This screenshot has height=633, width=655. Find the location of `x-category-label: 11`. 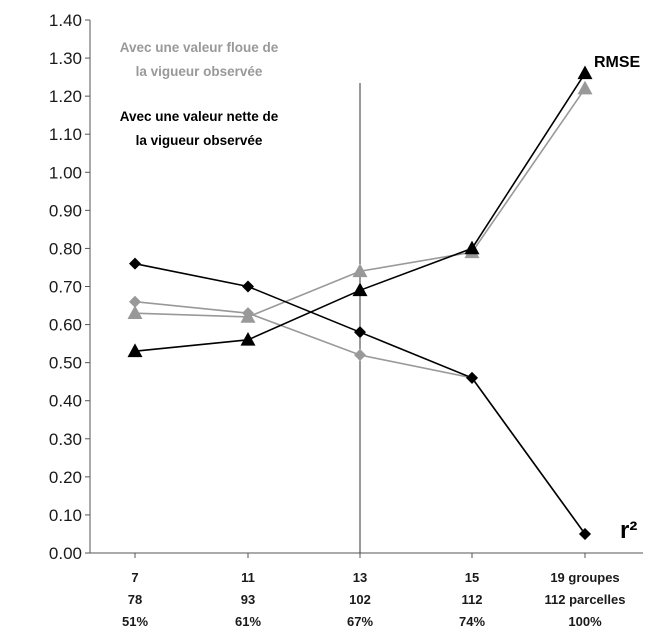

x-category-label: 11 is located at coordinates (248, 577).